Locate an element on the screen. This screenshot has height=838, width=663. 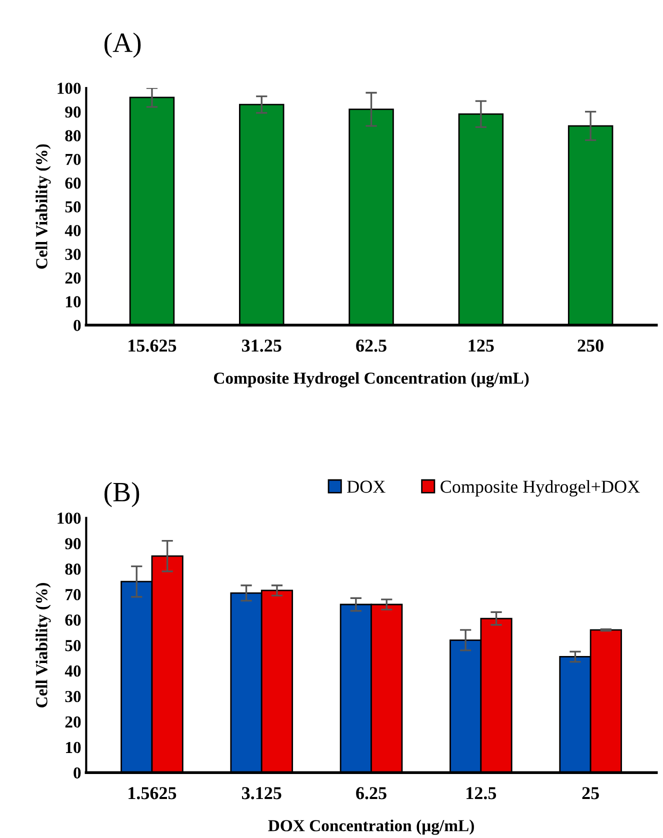
x-axis-title: Composite Hydrogel Concentration (µg/mL) is located at coordinates (371, 380).